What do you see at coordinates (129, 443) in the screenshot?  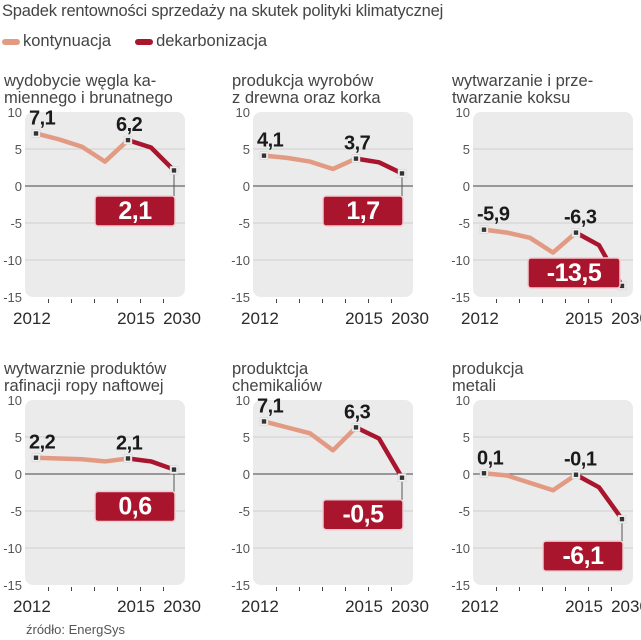 I see `data-label: 2,1` at bounding box center [129, 443].